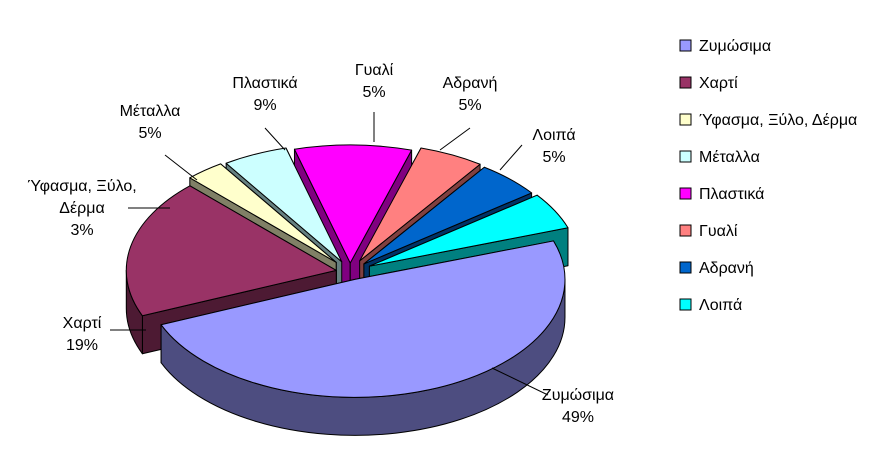 The width and height of the screenshot is (896, 450). I want to click on legend-item-λοιπά: Λοιπά, so click(710, 305).